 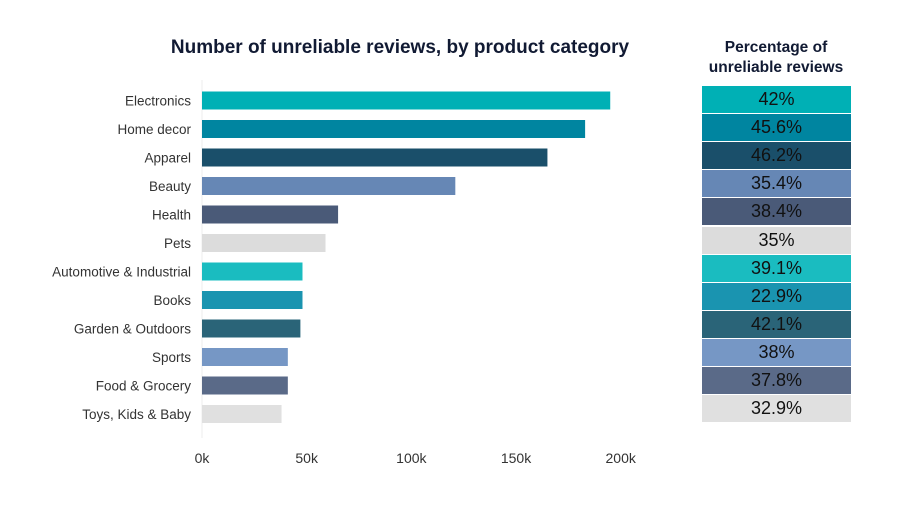 I want to click on category-label: Food & Grocery, so click(x=144, y=386).